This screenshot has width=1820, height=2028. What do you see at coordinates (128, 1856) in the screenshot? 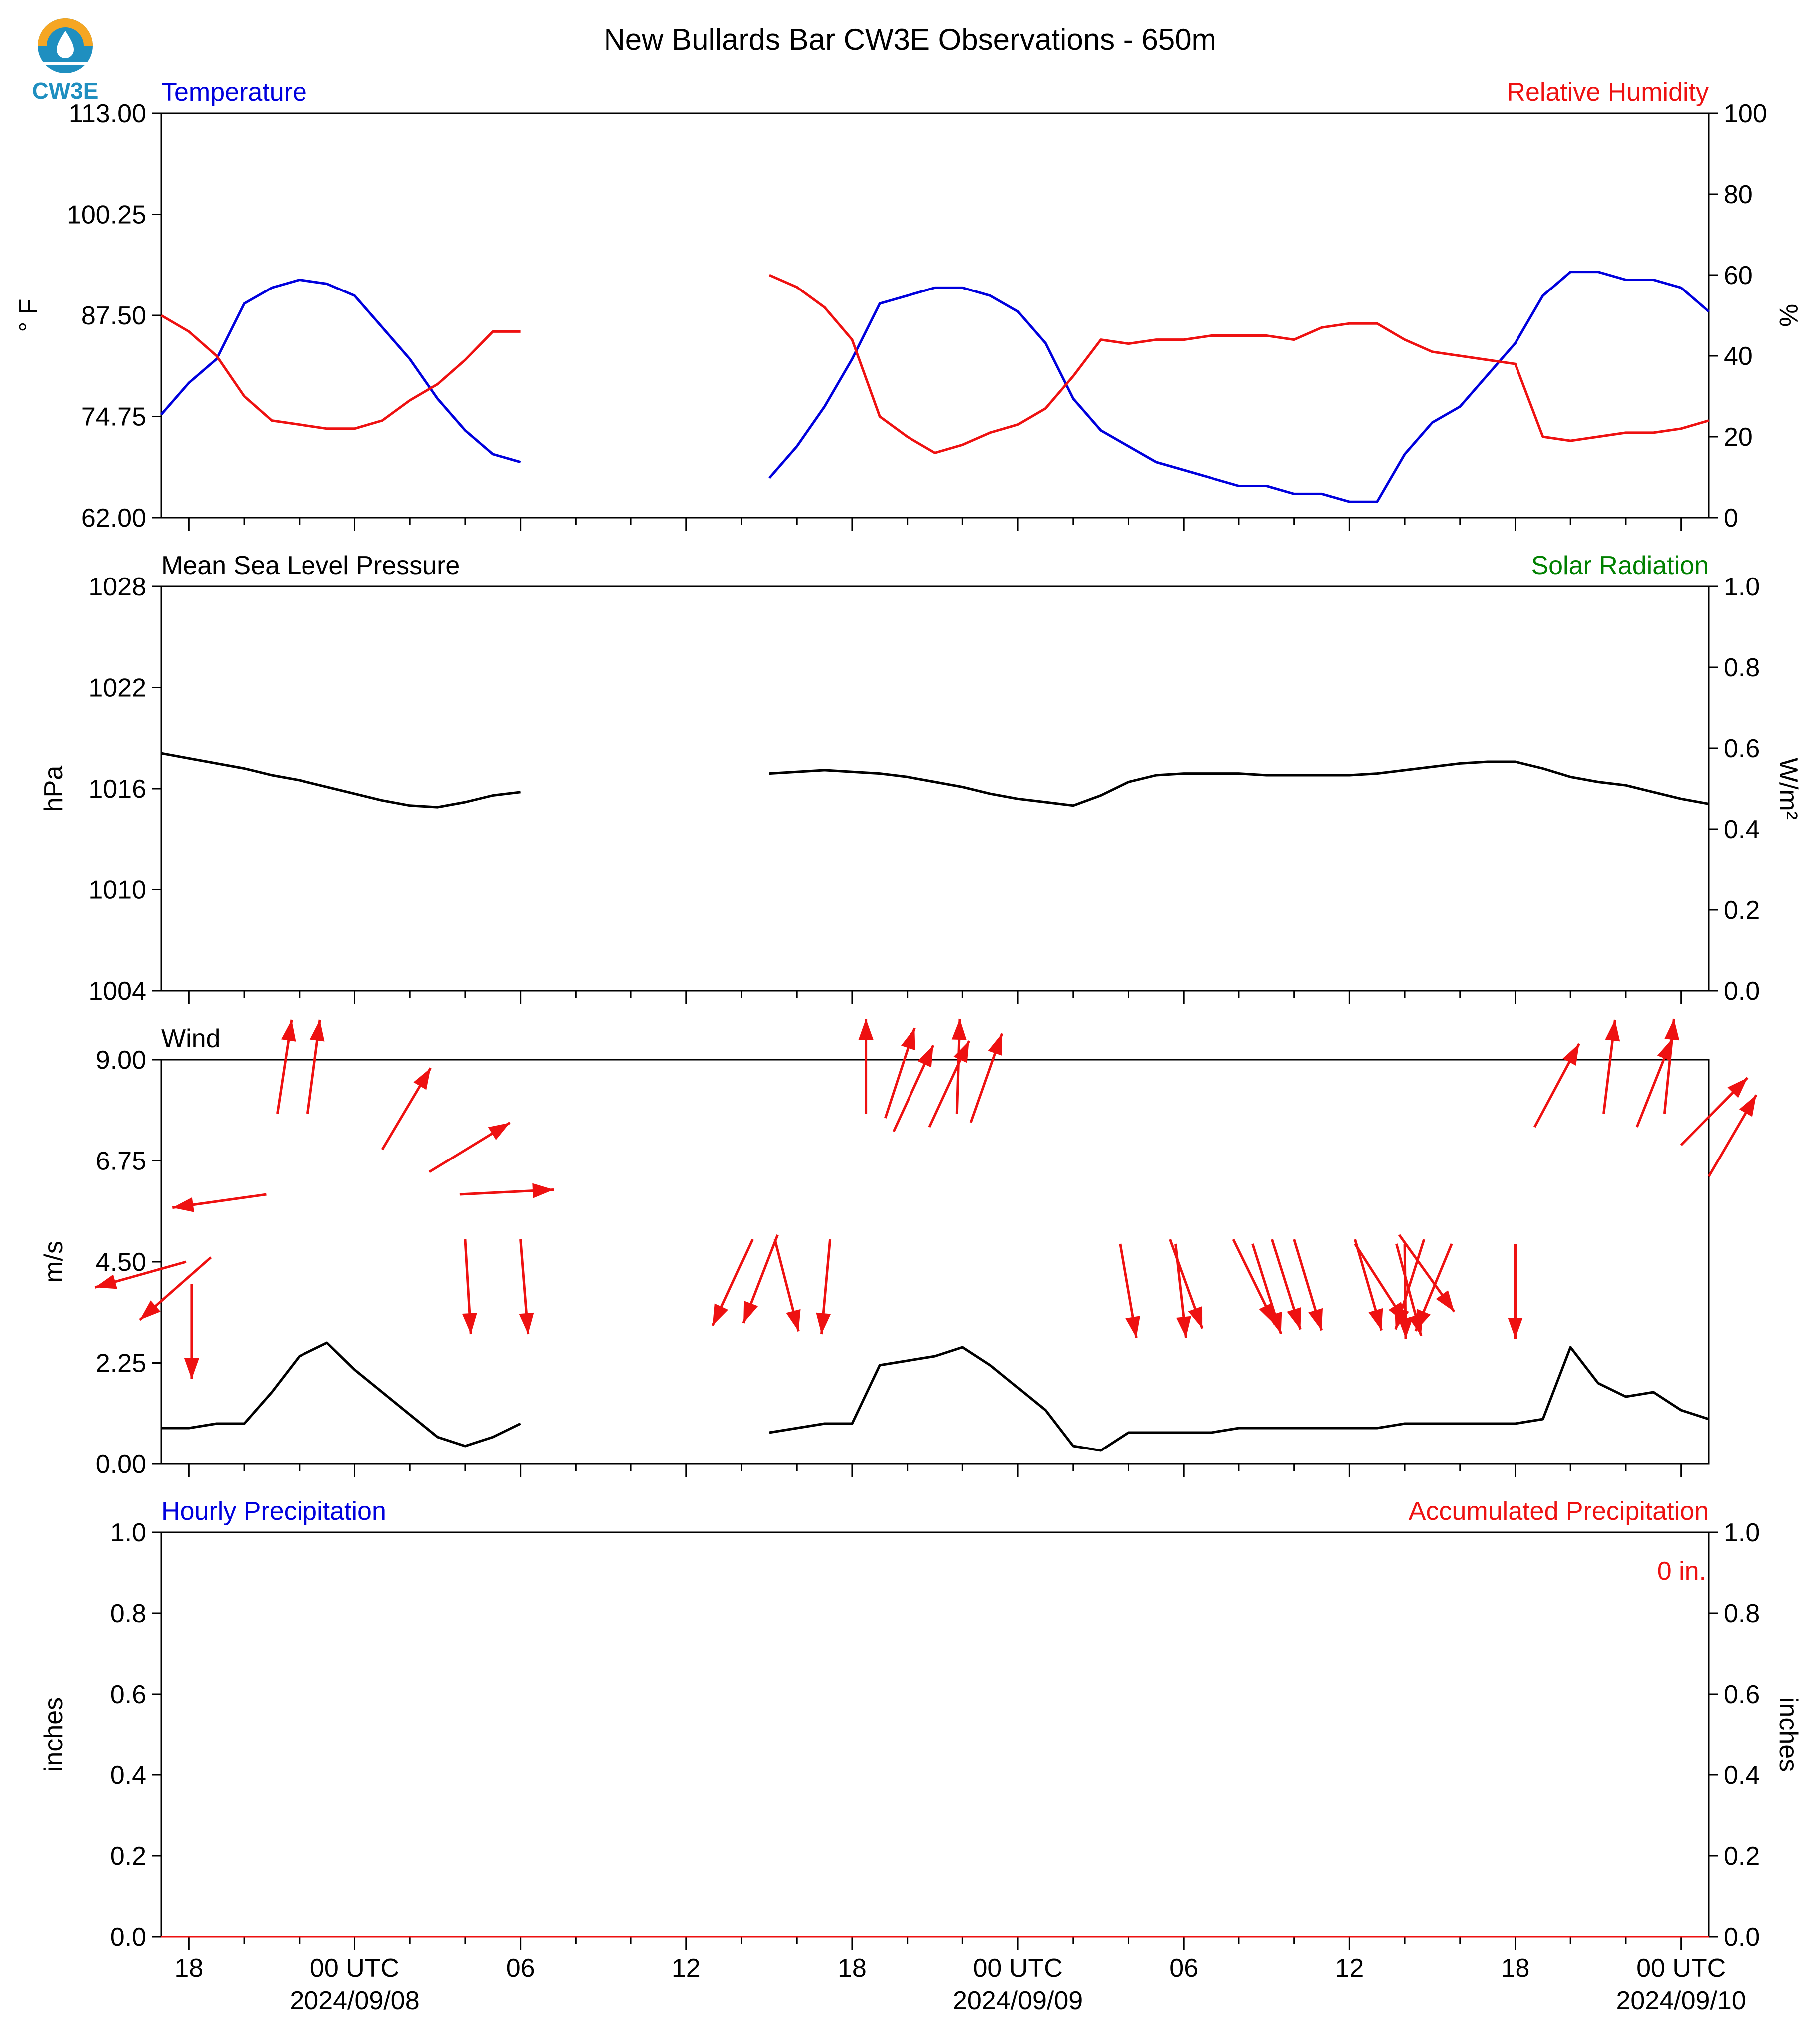
I see `y-tick-label-left: 0.2` at bounding box center [128, 1856].